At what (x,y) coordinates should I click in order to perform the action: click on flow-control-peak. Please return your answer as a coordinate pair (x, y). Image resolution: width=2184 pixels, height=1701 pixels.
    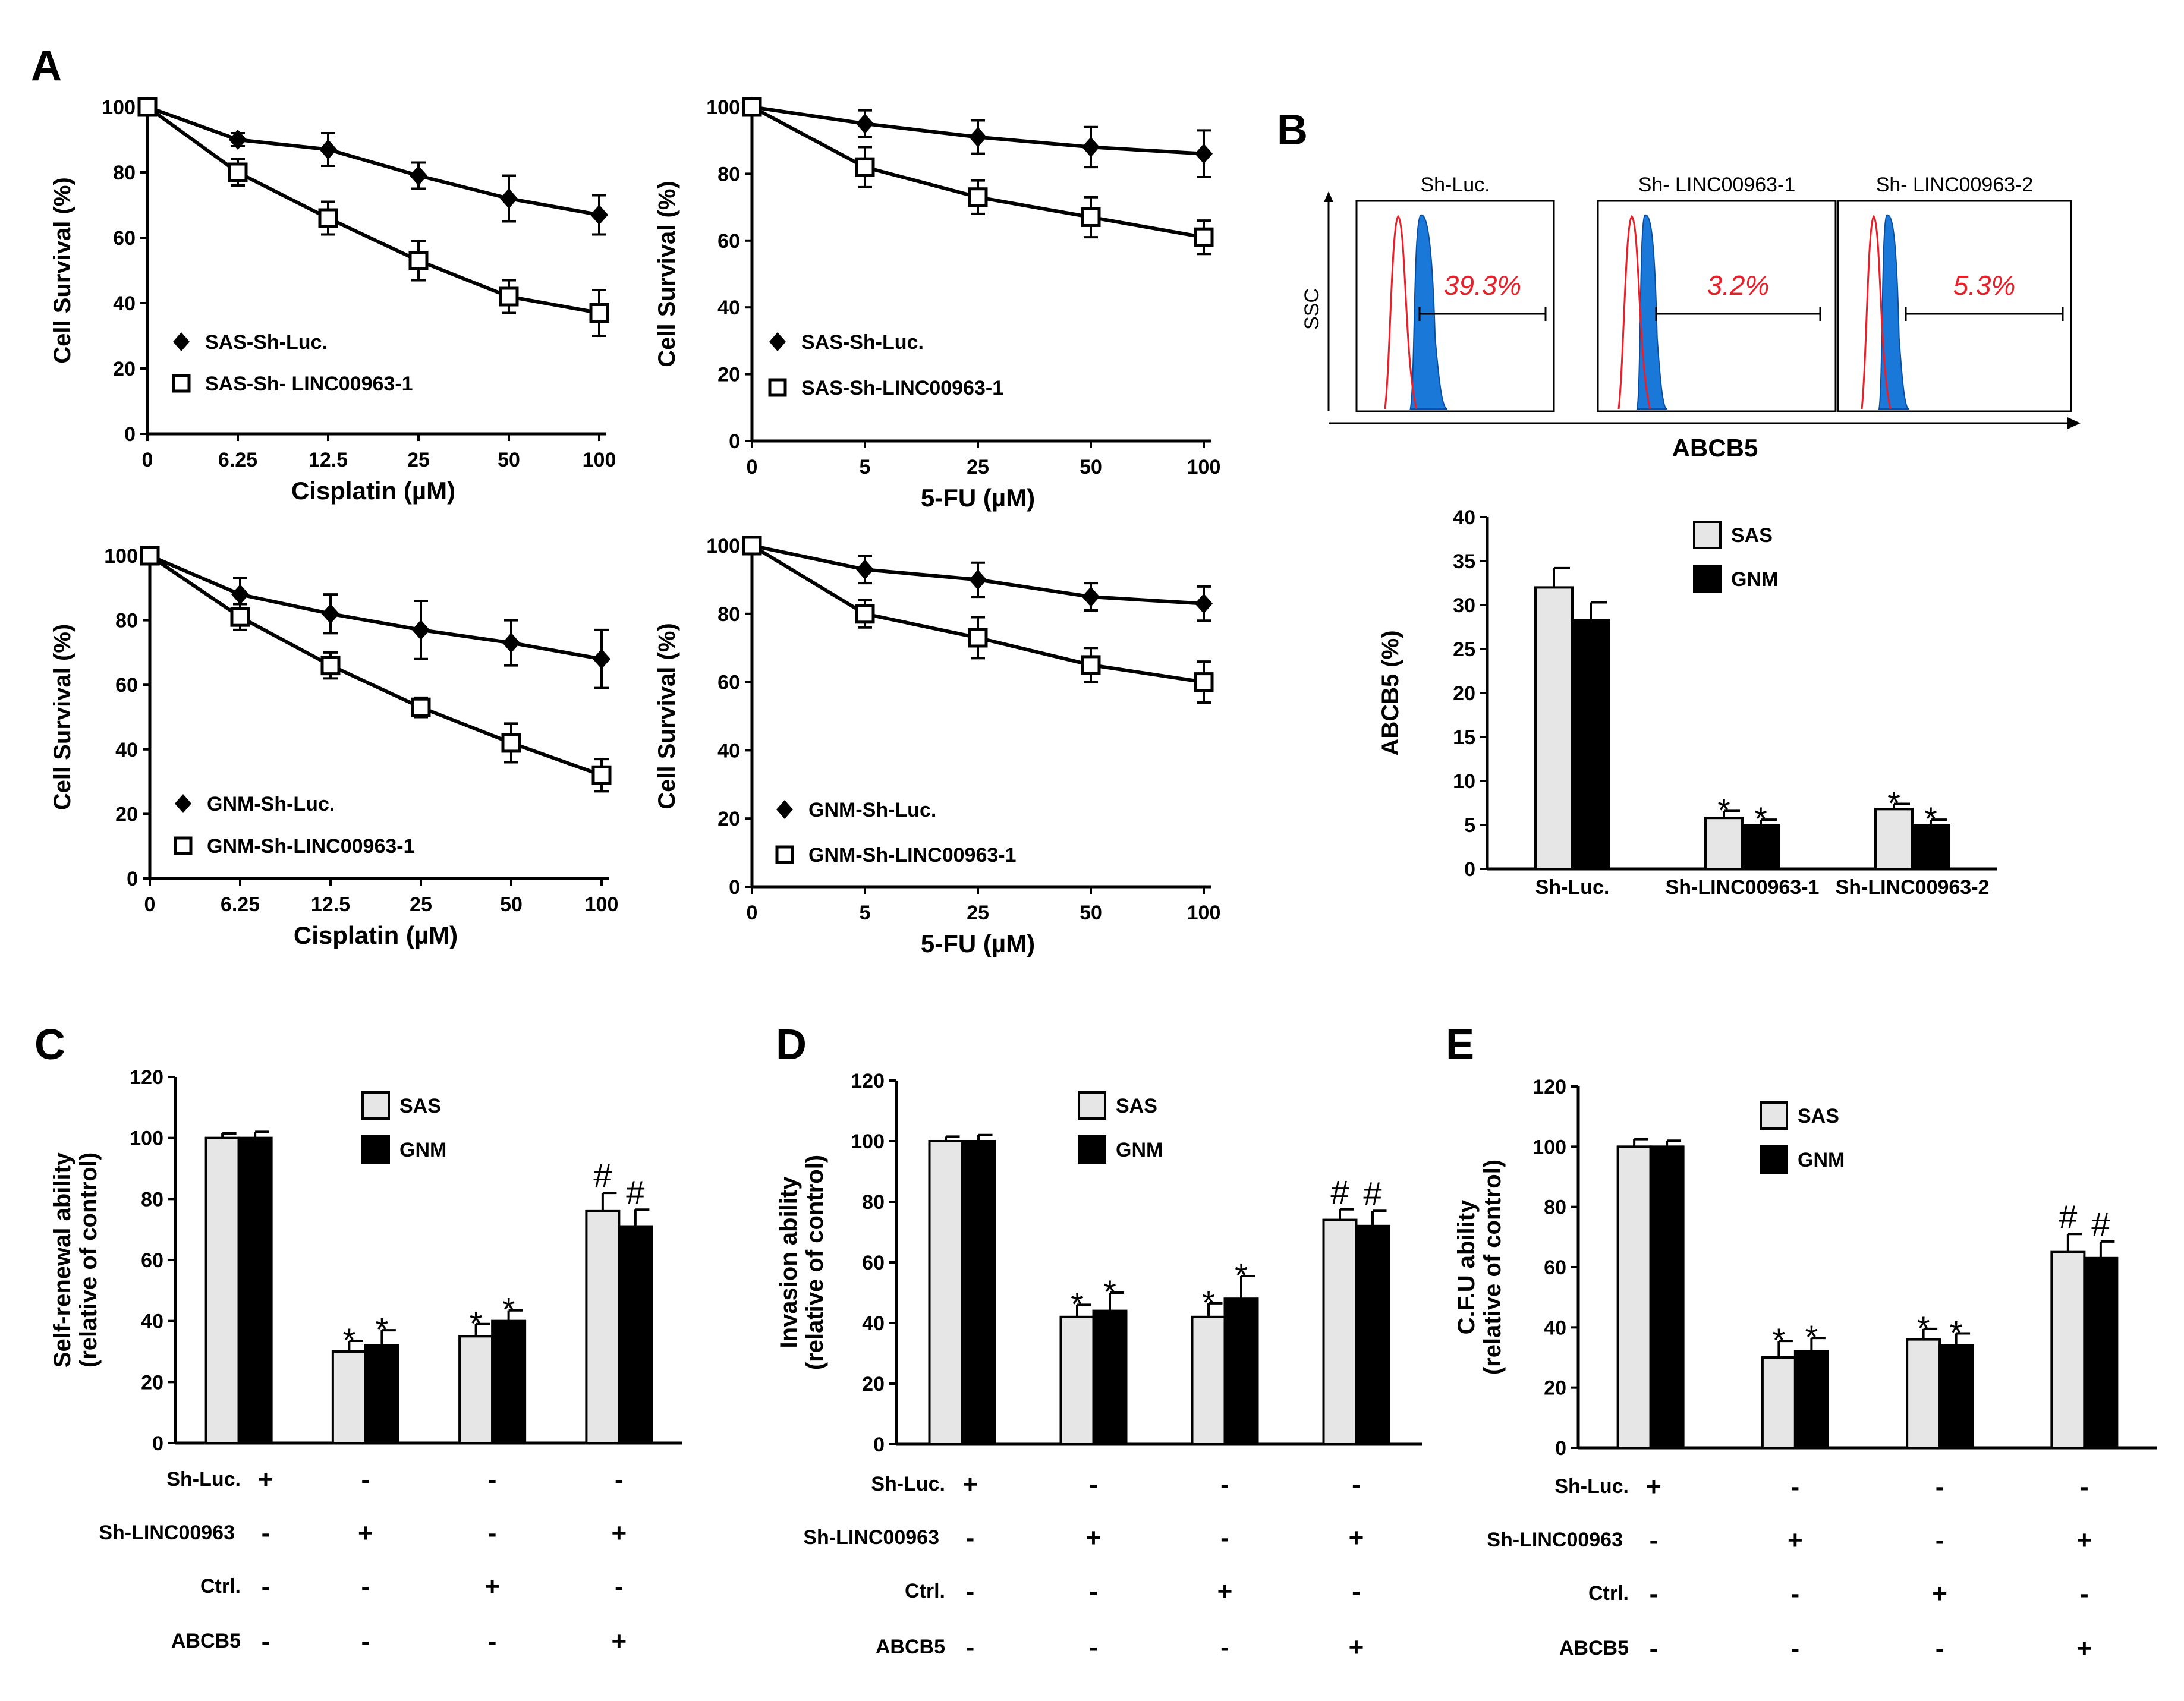
    Looking at the image, I should click on (1401, 312).